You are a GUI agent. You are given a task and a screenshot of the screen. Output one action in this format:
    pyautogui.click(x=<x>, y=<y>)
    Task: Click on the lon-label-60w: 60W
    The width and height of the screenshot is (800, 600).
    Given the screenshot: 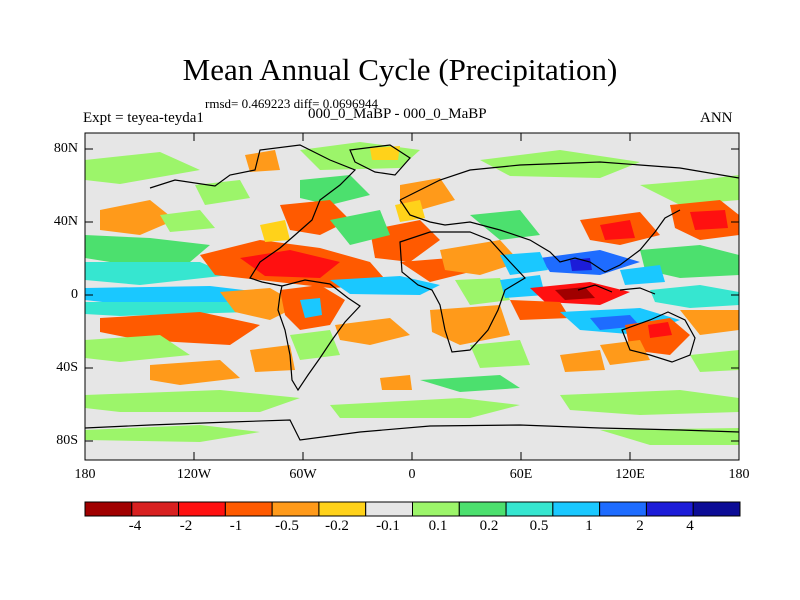 What is the action you would take?
    pyautogui.click(x=303, y=474)
    